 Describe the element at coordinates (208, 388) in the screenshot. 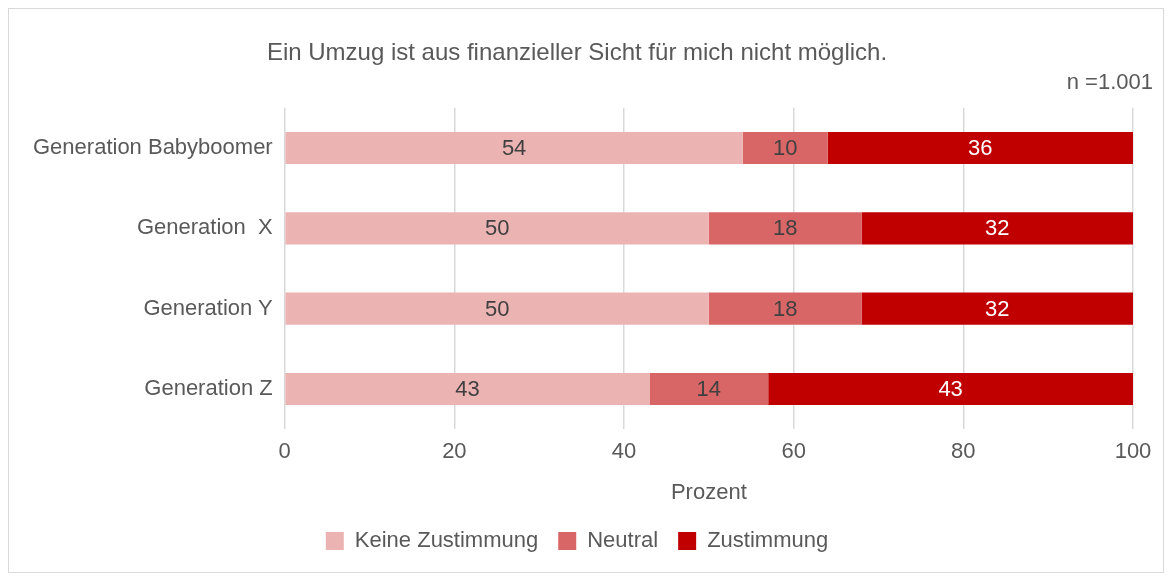

I see `y-tick-label: Generation Z` at that location.